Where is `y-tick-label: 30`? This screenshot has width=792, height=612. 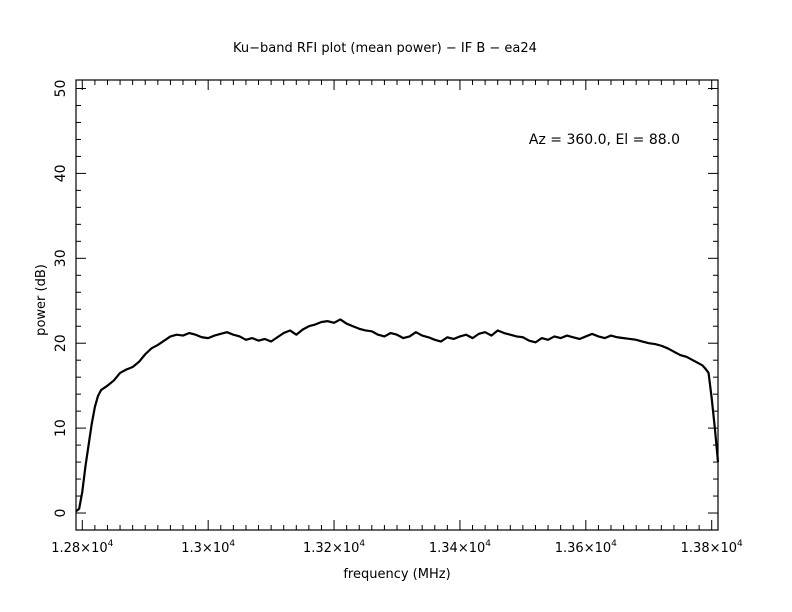
y-tick-label: 30 is located at coordinates (61, 258).